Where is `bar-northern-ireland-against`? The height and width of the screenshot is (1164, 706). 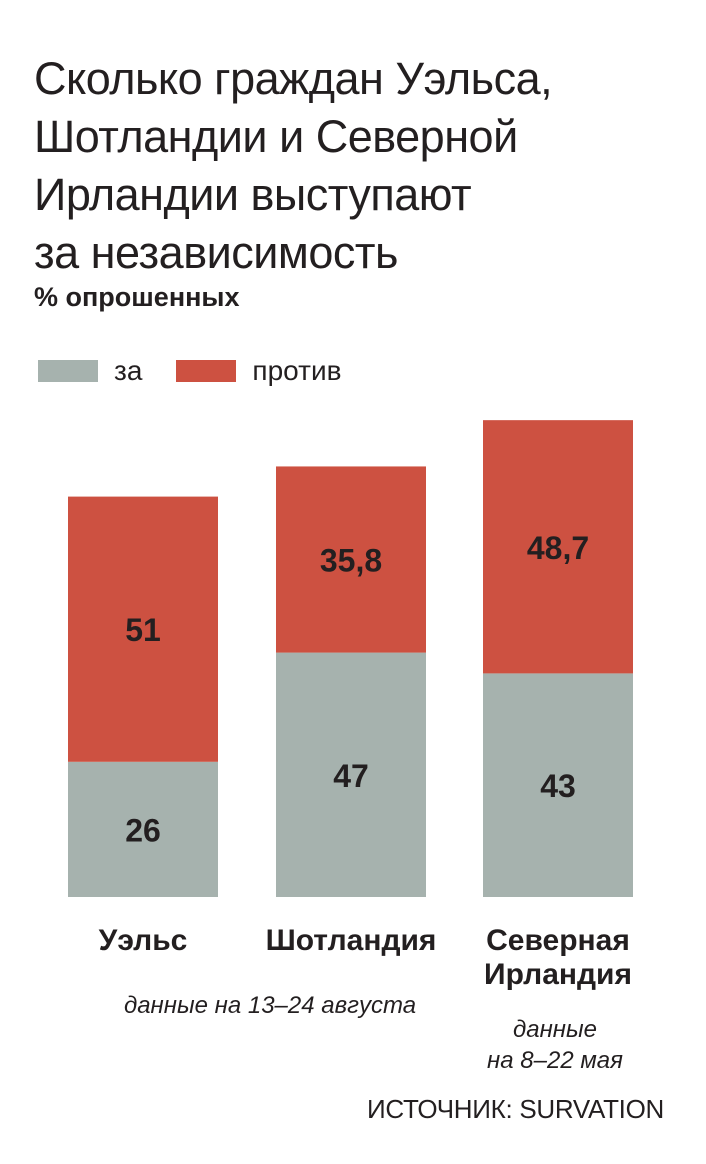
bar-northern-ireland-against is located at coordinates (558, 547).